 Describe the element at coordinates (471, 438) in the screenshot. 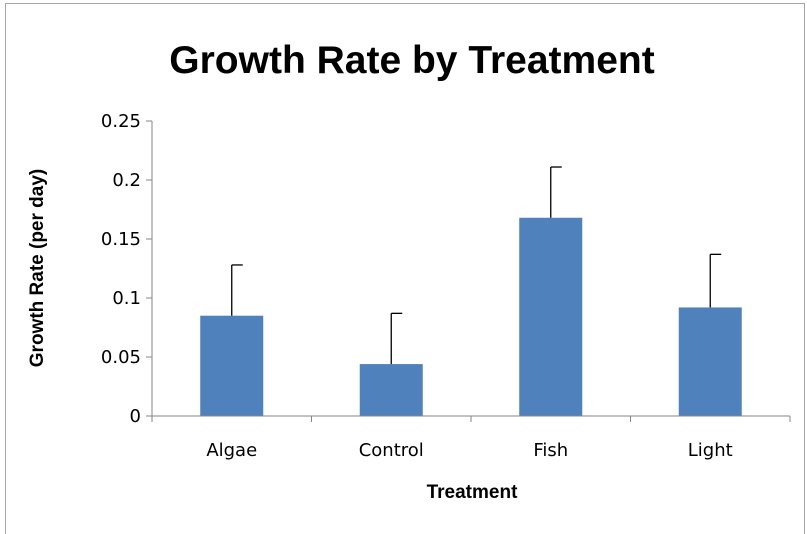

I see `x-axis: Algae Control Fish Light` at that location.